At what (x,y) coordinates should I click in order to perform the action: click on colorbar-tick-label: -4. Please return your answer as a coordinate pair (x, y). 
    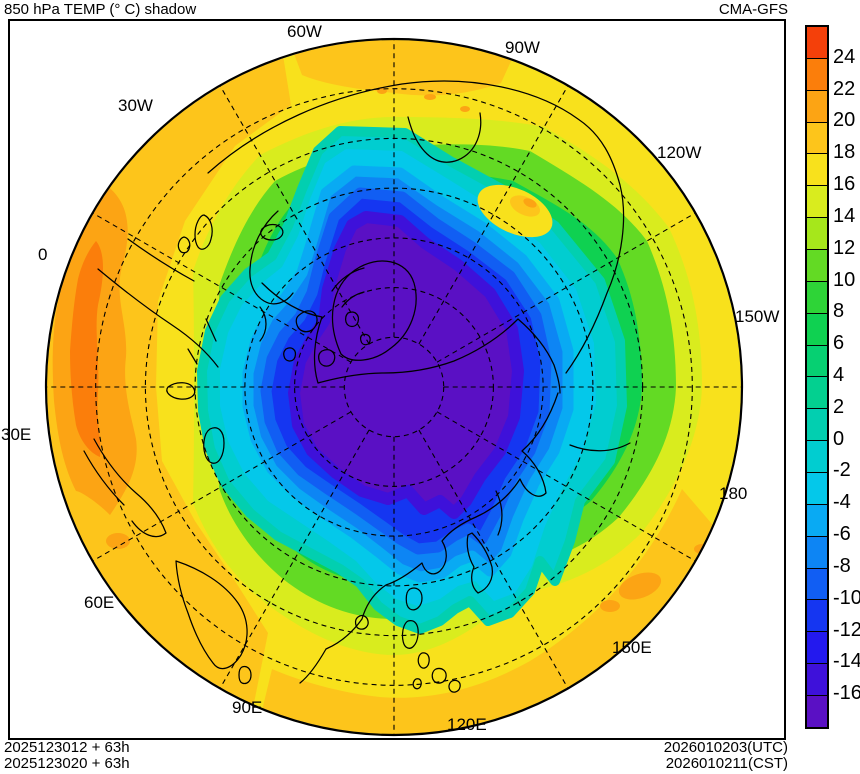
    Looking at the image, I should click on (842, 502).